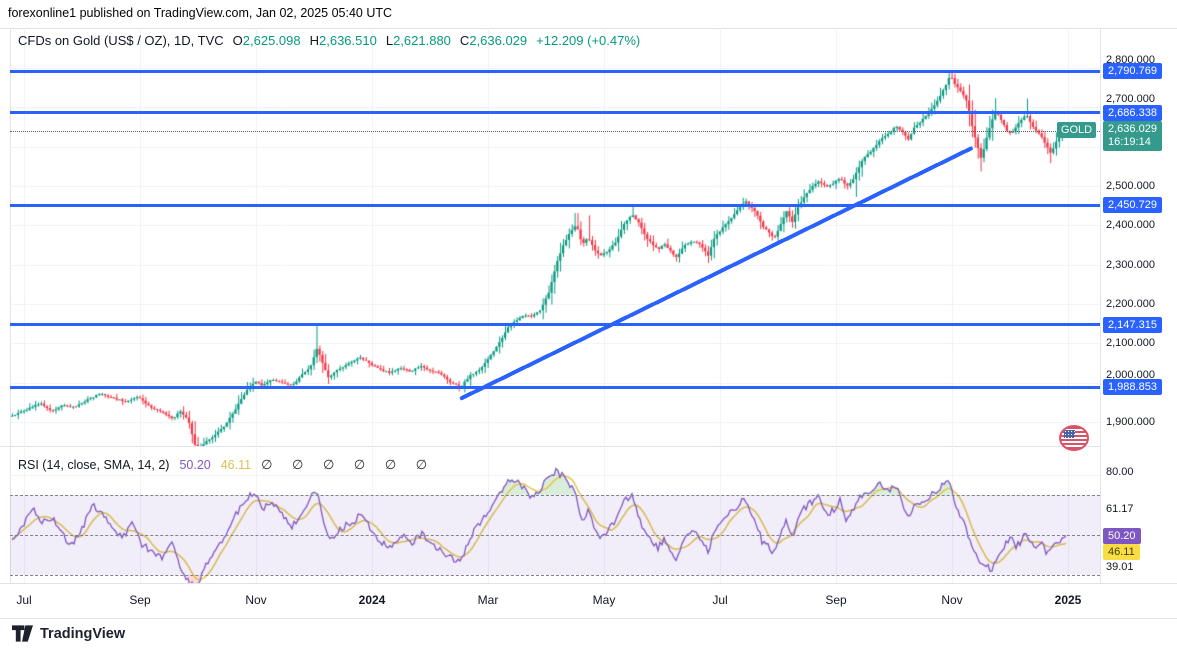 This screenshot has height=650, width=1177. What do you see at coordinates (588, 583) in the screenshot?
I see `time-axis-border` at bounding box center [588, 583].